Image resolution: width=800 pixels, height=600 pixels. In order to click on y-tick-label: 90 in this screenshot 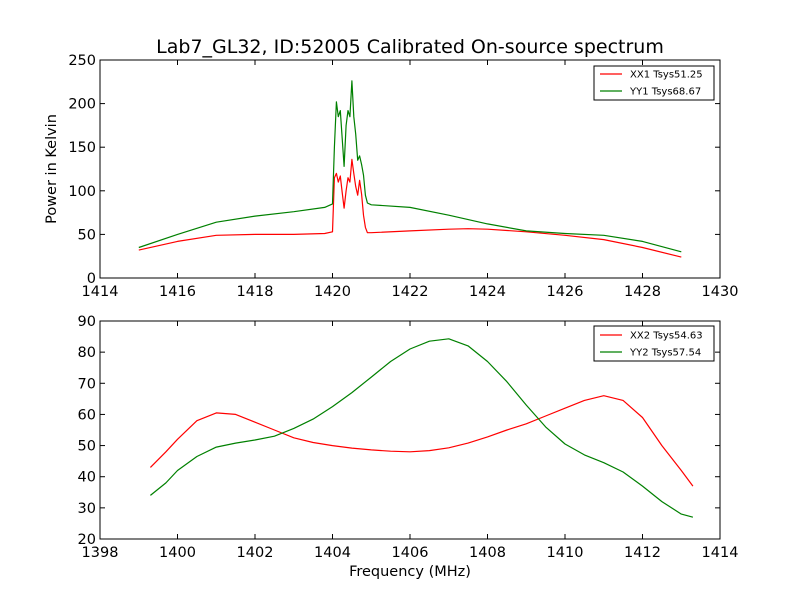, I will do `click(87, 322)`.